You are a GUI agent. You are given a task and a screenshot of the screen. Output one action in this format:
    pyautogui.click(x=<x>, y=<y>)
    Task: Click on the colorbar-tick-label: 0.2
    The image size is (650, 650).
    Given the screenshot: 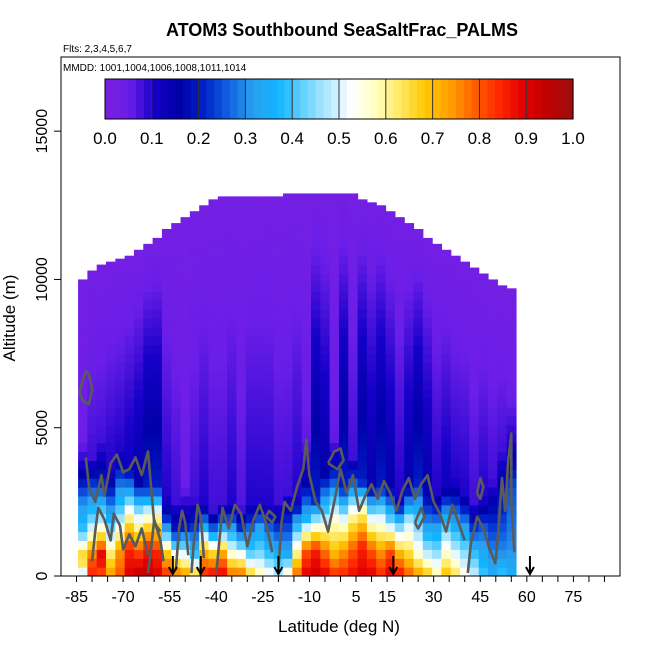 What is the action you would take?
    pyautogui.click(x=199, y=138)
    